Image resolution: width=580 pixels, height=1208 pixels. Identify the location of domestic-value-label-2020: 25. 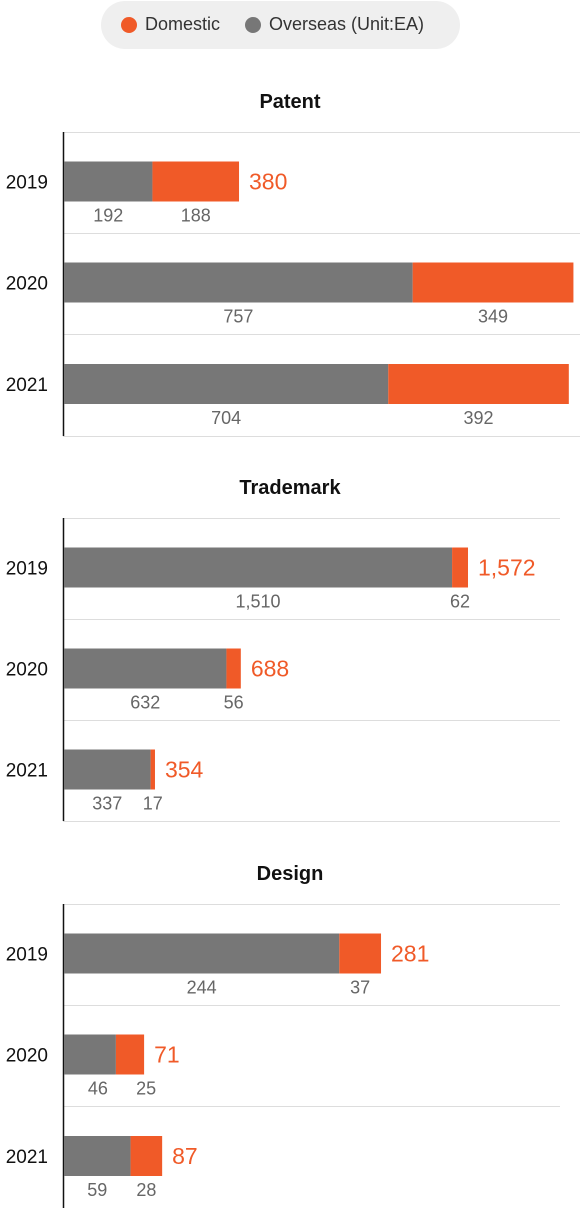
(146, 1089).